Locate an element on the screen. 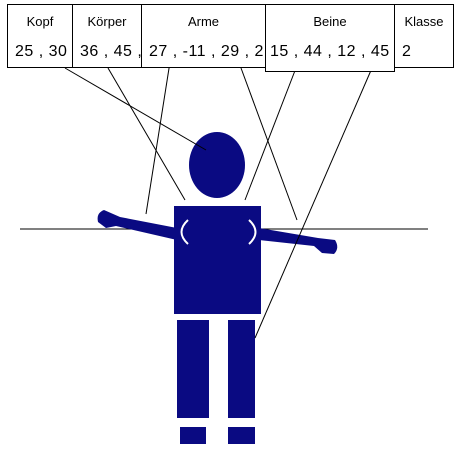  table-cell-beine: Beine 15 , 44 , 12 , 45 , is located at coordinates (332, 38).